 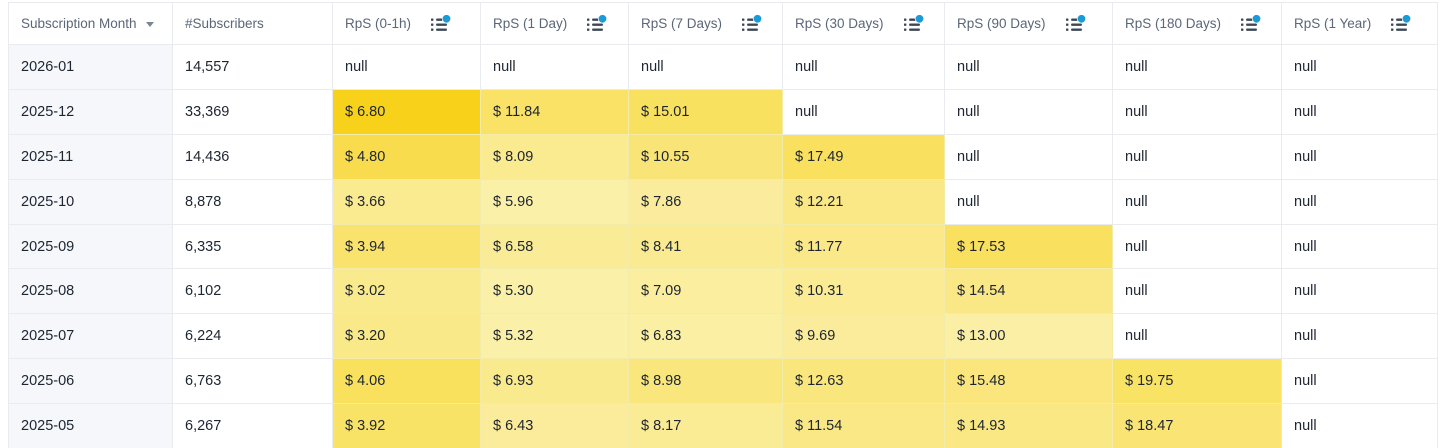 I want to click on column-header-rps_90_days: RpS (90 Days), so click(x=1028, y=23).